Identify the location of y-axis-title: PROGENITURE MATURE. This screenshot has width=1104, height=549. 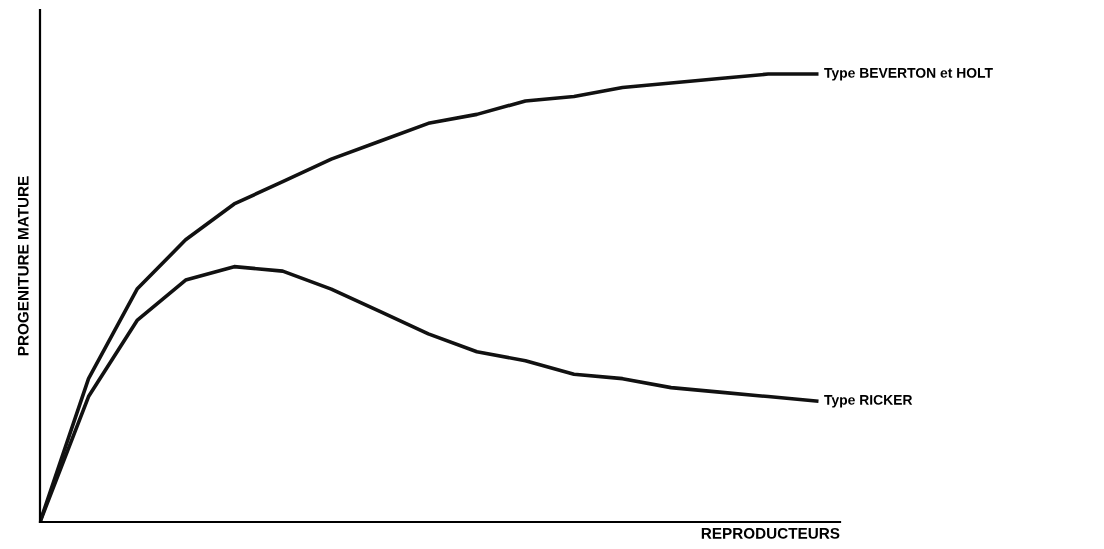
(23, 266).